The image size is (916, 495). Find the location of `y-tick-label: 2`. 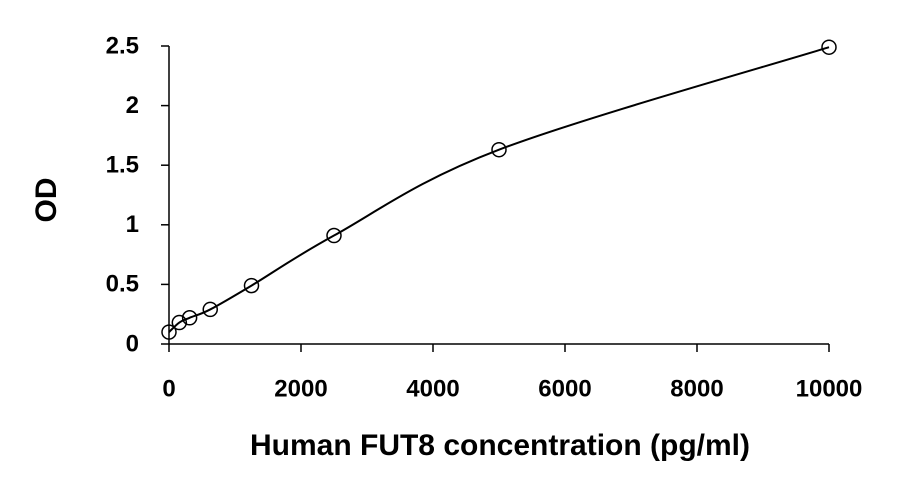

y-tick-label: 2 is located at coordinates (132, 105).